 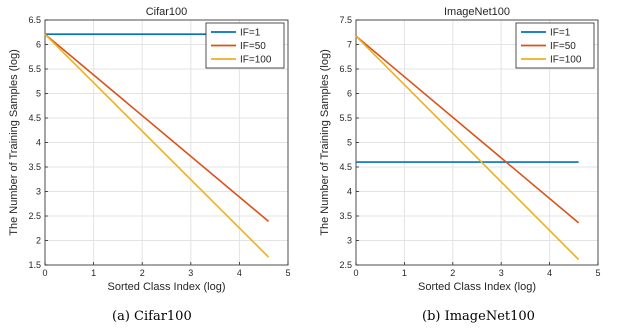 I want to click on y-tick-label: 2, so click(x=38, y=241).